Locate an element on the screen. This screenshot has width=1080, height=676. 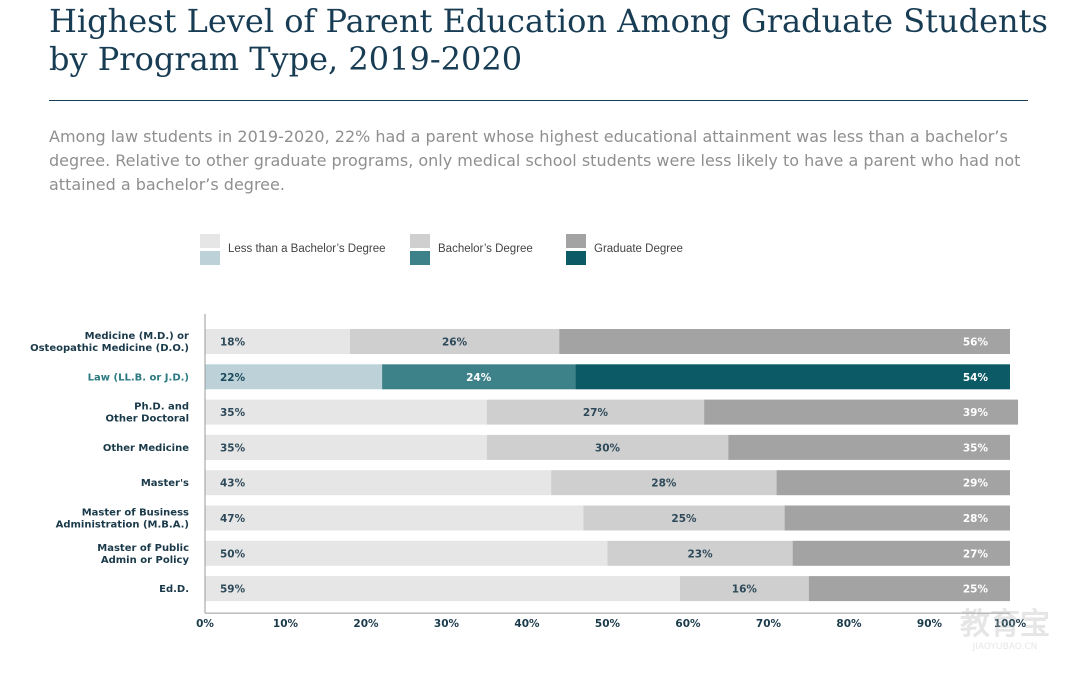
category-label: Ed.D. is located at coordinates (174, 589).